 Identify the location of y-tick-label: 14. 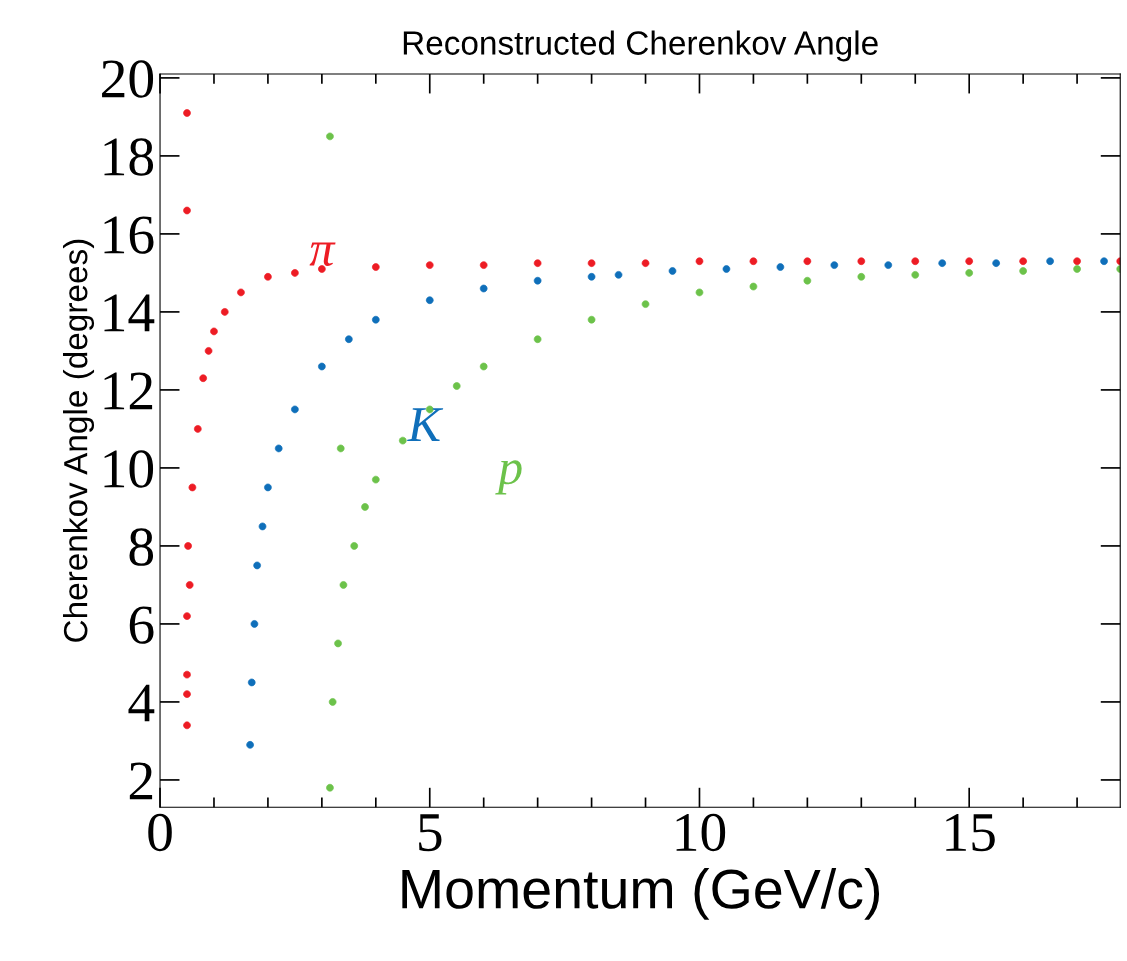
(129, 313).